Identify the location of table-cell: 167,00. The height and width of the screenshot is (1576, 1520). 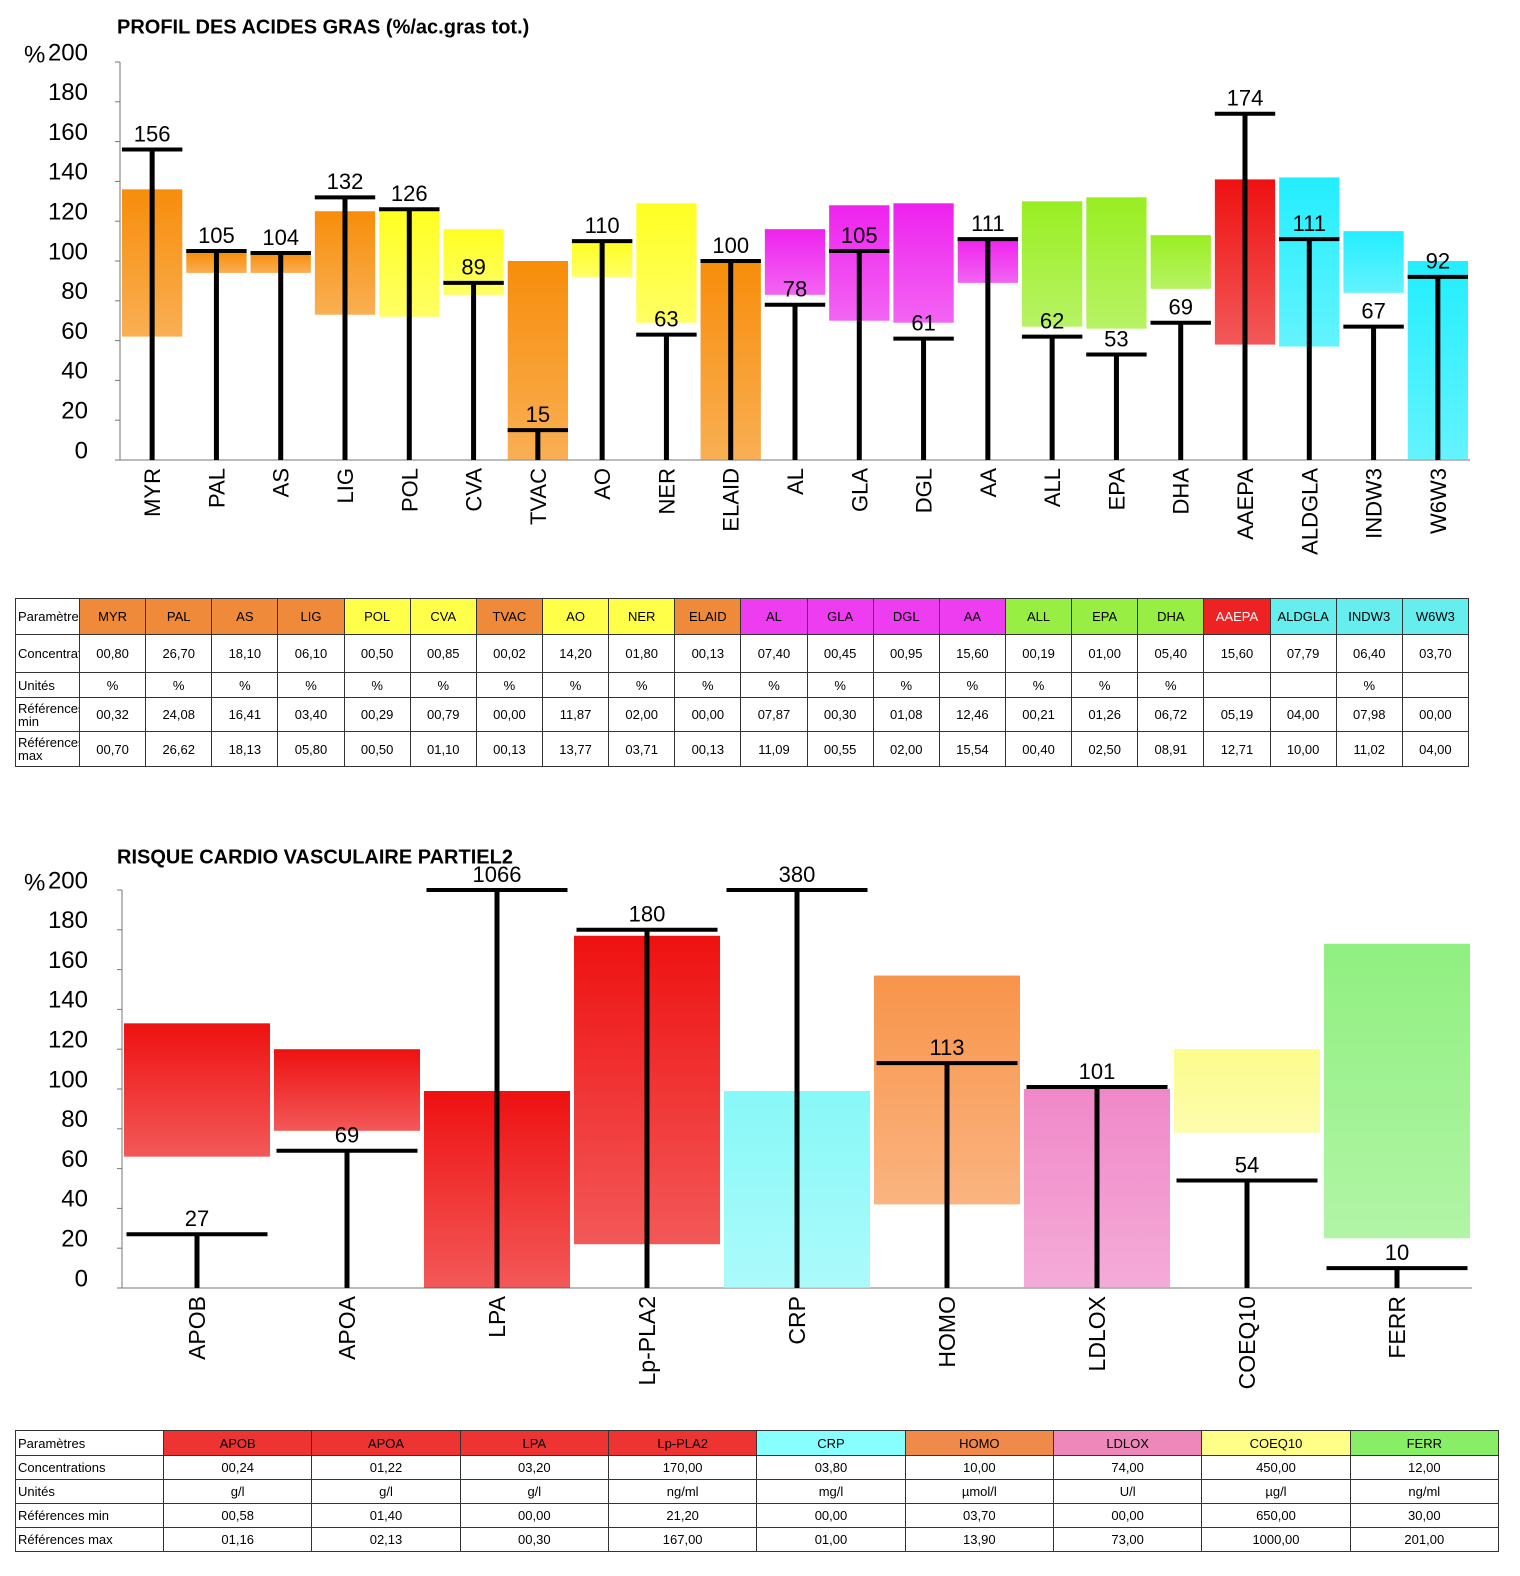
(682, 1539).